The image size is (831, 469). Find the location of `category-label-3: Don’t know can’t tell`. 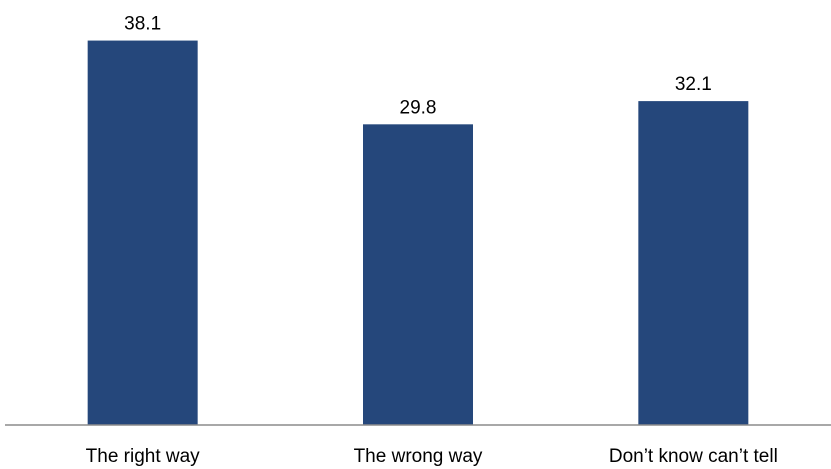

category-label-3: Don’t know can’t tell is located at coordinates (693, 456).